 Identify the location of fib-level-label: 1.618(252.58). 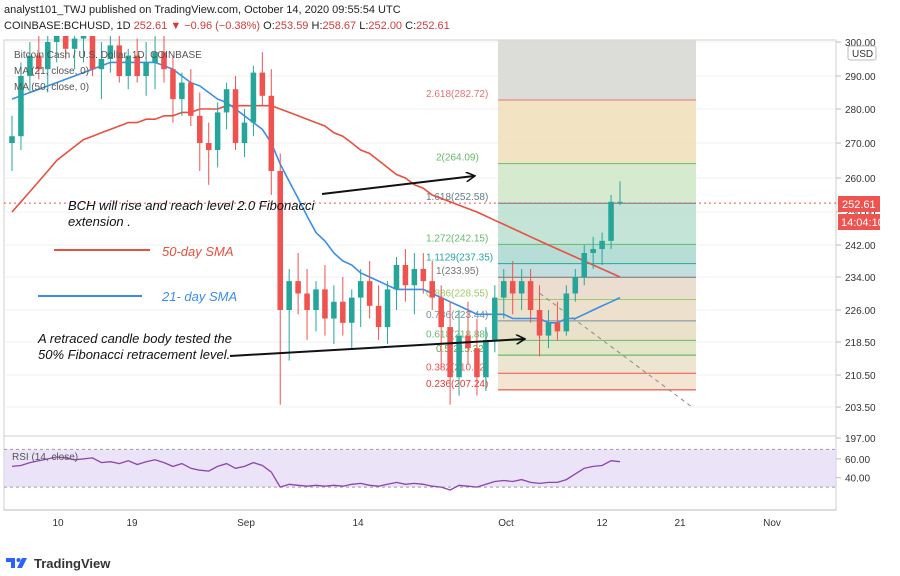
(457, 197).